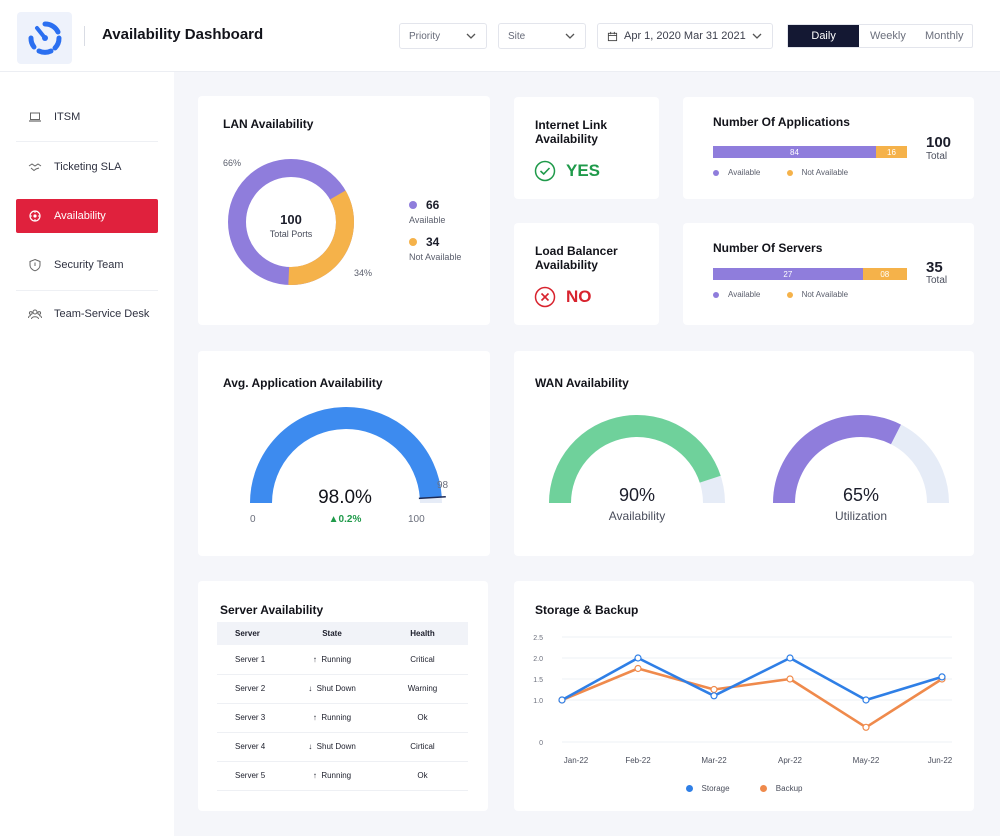  I want to click on legend-not-available-label: Not Available, so click(825, 172).